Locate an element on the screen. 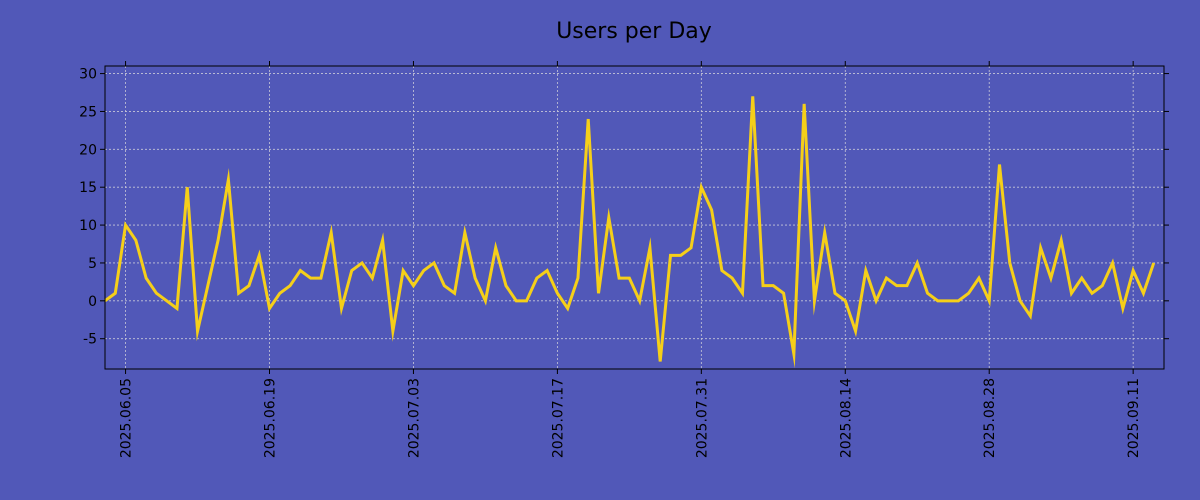  y-tick-label: 25 is located at coordinates (88, 112).